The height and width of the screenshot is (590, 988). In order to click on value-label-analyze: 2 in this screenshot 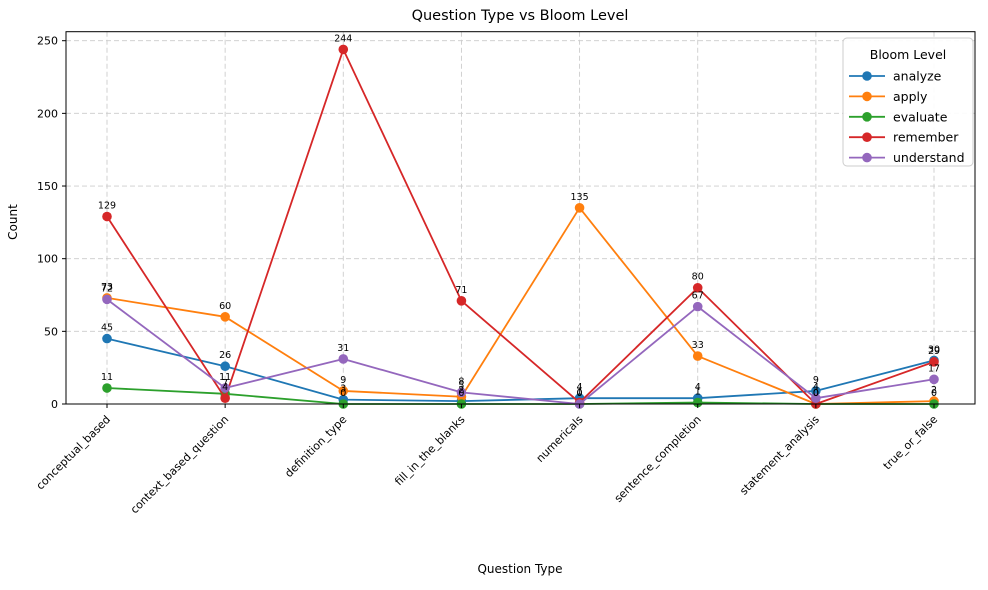, I will do `click(461, 390)`.